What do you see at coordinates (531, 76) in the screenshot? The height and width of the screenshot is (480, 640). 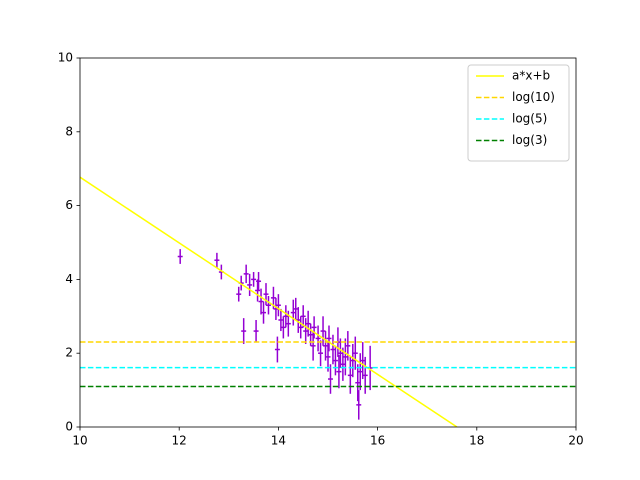 I see `legend-label: a*x+b` at bounding box center [531, 76].